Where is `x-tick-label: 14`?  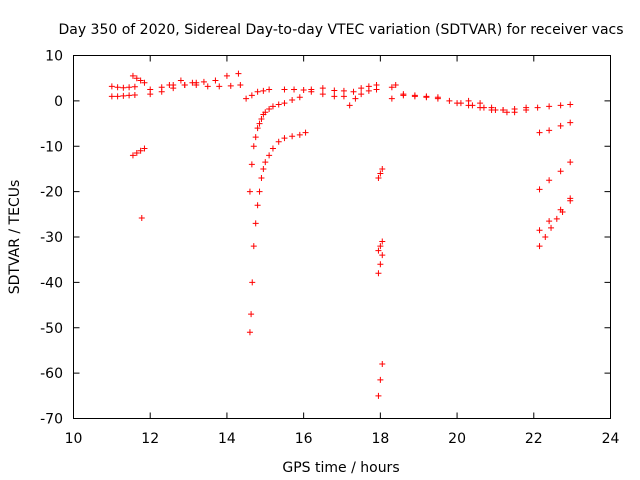 x-tick-label: 14 is located at coordinates (227, 439).